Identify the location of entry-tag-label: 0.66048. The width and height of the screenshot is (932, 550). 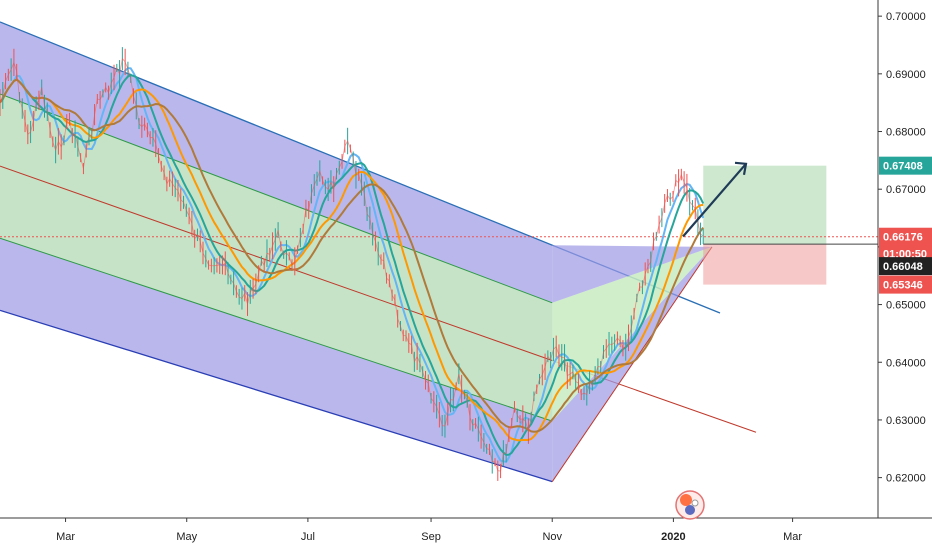
(903, 267).